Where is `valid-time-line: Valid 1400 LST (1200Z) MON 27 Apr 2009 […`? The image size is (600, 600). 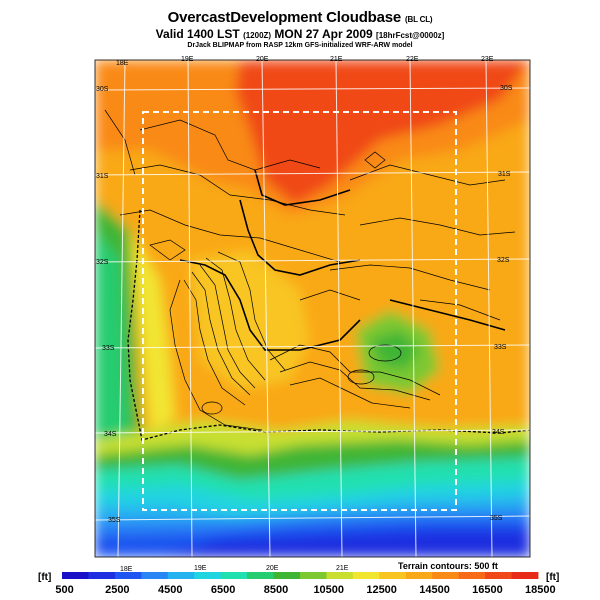 valid-time-line: Valid 1400 LST (1200Z) MON 27 Apr 2009 [… is located at coordinates (300, 34).